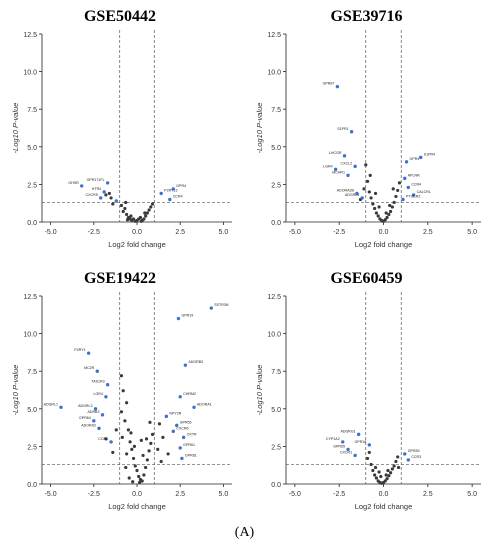 The height and width of the screenshot is (550, 489). What do you see at coordinates (366, 278) in the screenshot?
I see `panel-title: GSE60459` at bounding box center [366, 278].